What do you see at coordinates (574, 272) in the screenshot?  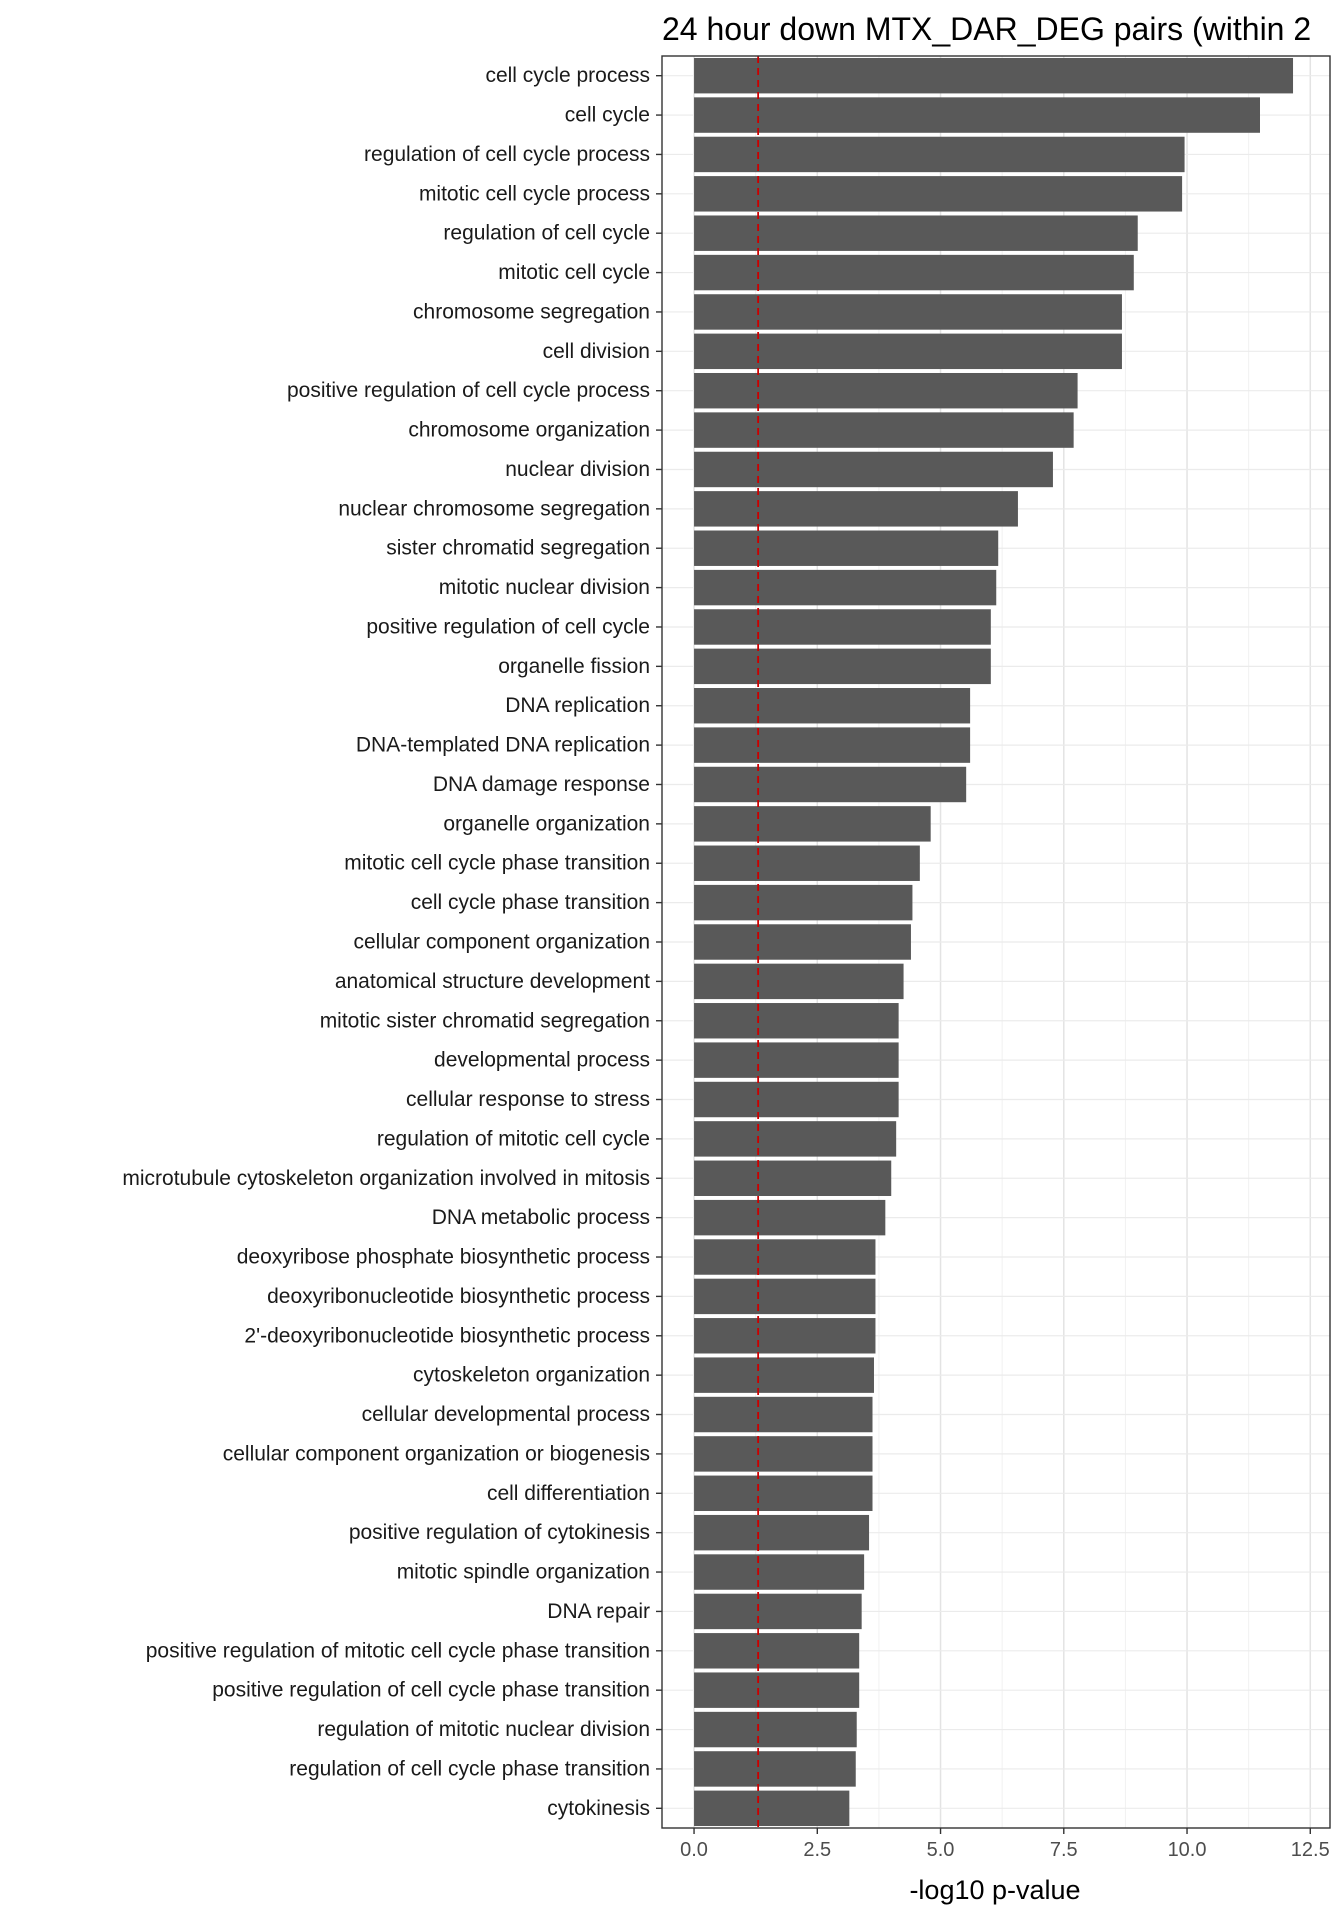 I see `category-label: mitotic cell cycle` at bounding box center [574, 272].